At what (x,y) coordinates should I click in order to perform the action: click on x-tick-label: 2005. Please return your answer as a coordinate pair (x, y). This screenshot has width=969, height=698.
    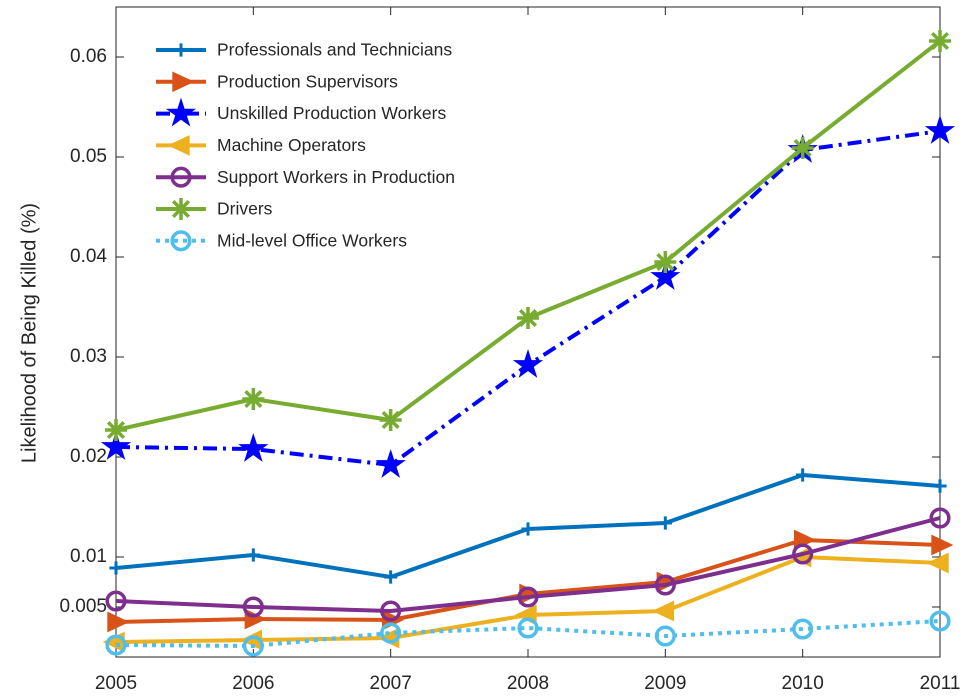
    Looking at the image, I should click on (116, 683).